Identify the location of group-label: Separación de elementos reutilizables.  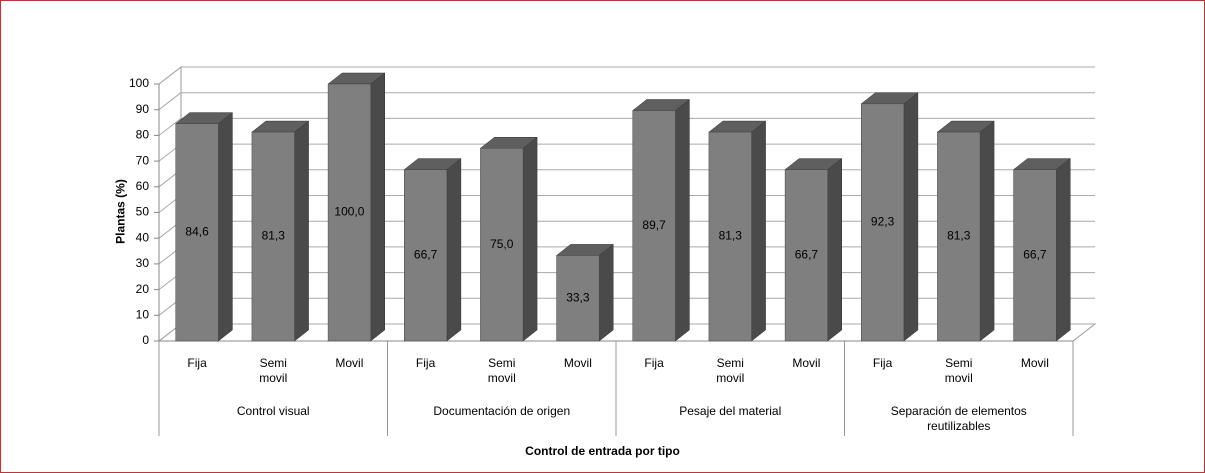
(958, 418).